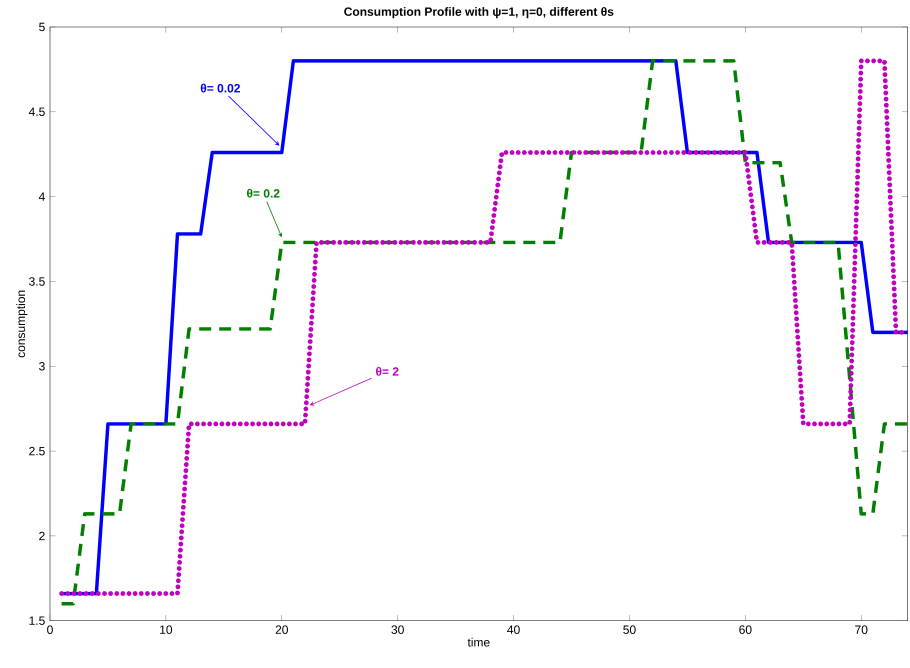  Describe the element at coordinates (42, 536) in the screenshot. I see `y-tick-label: 2` at that location.